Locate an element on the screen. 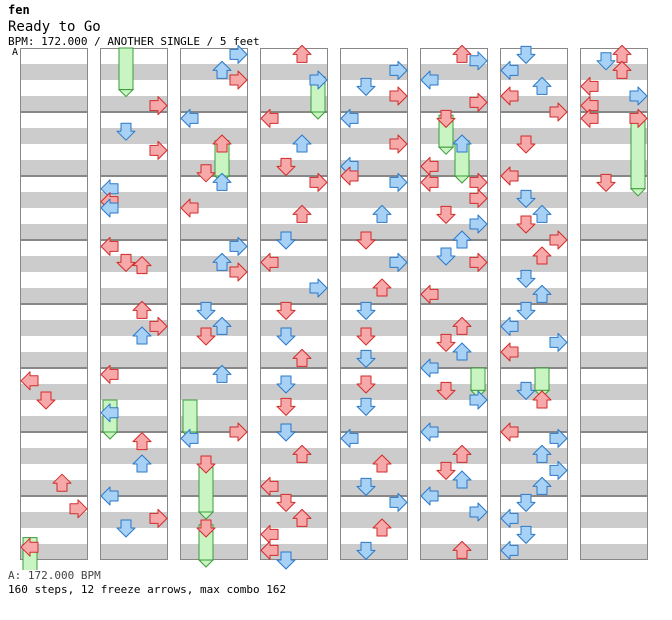  artist-name: fen is located at coordinates (19, 10).